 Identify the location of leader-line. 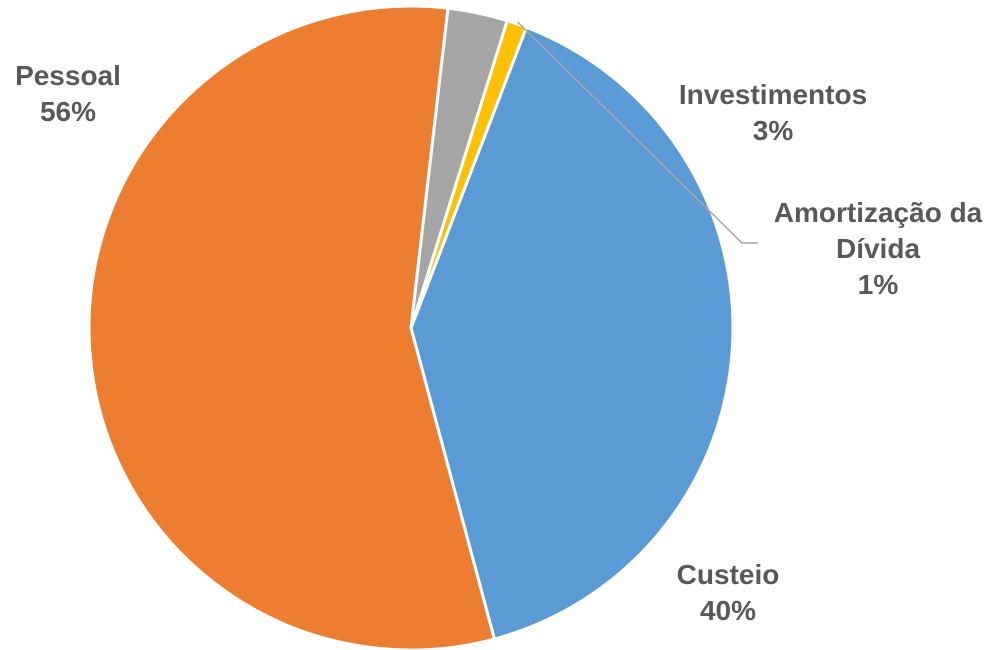
(637, 132).